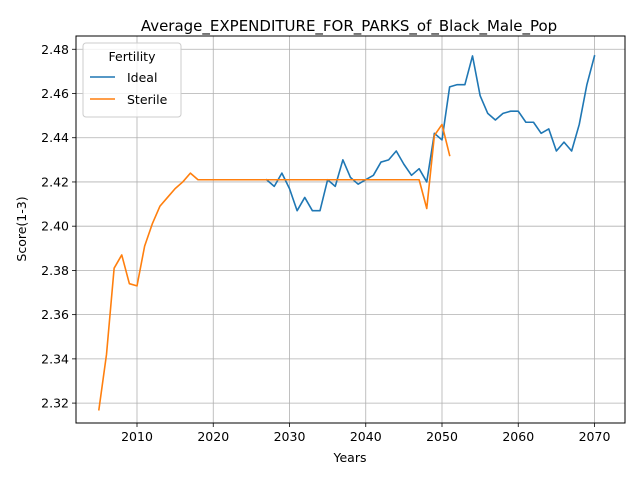 The width and height of the screenshot is (640, 480). Describe the element at coordinates (55, 181) in the screenshot. I see `y-tick-label: 2.42` at that location.